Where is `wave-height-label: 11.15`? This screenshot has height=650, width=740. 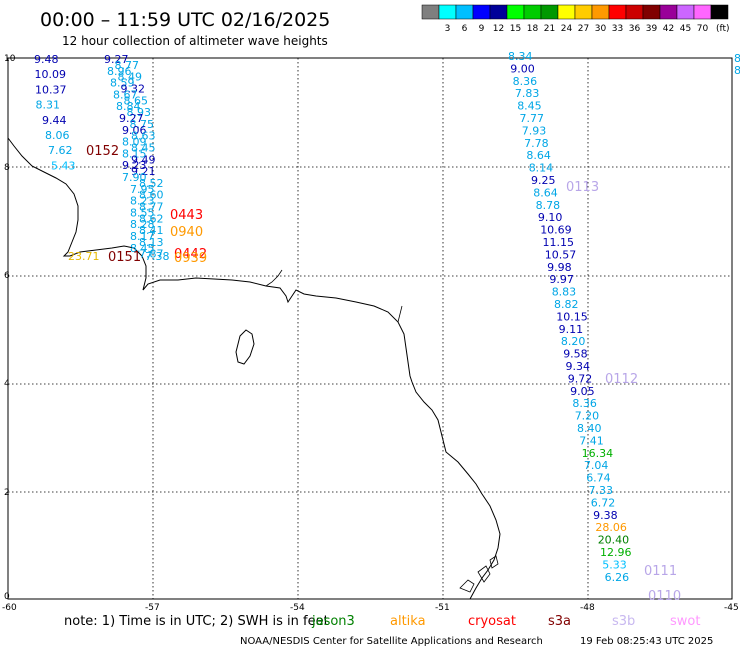 wave-height-label: 11.15 is located at coordinates (559, 242).